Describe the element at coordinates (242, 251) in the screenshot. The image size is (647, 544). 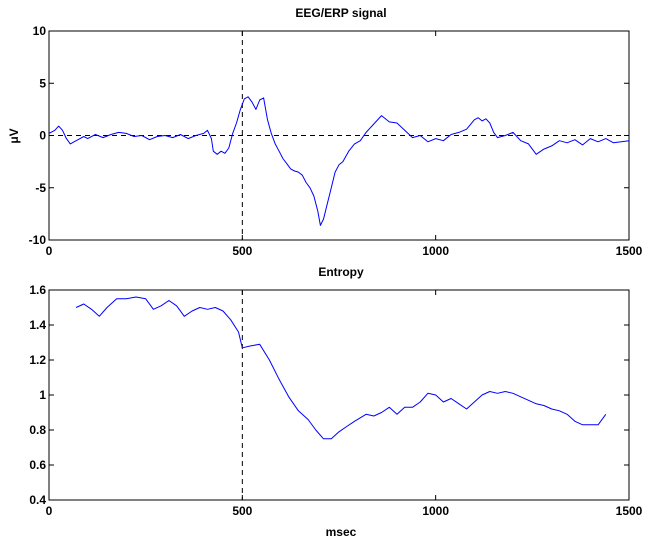
I see `eeg-x-tick-label: 500` at that location.